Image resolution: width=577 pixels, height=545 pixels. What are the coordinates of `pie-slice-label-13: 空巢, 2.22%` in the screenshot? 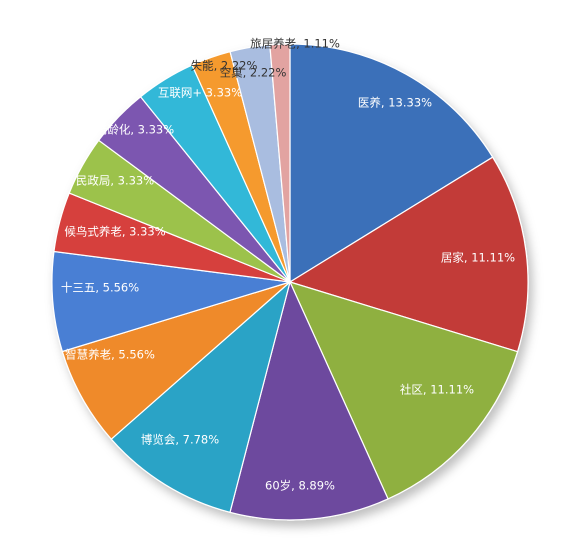 It's located at (253, 73).